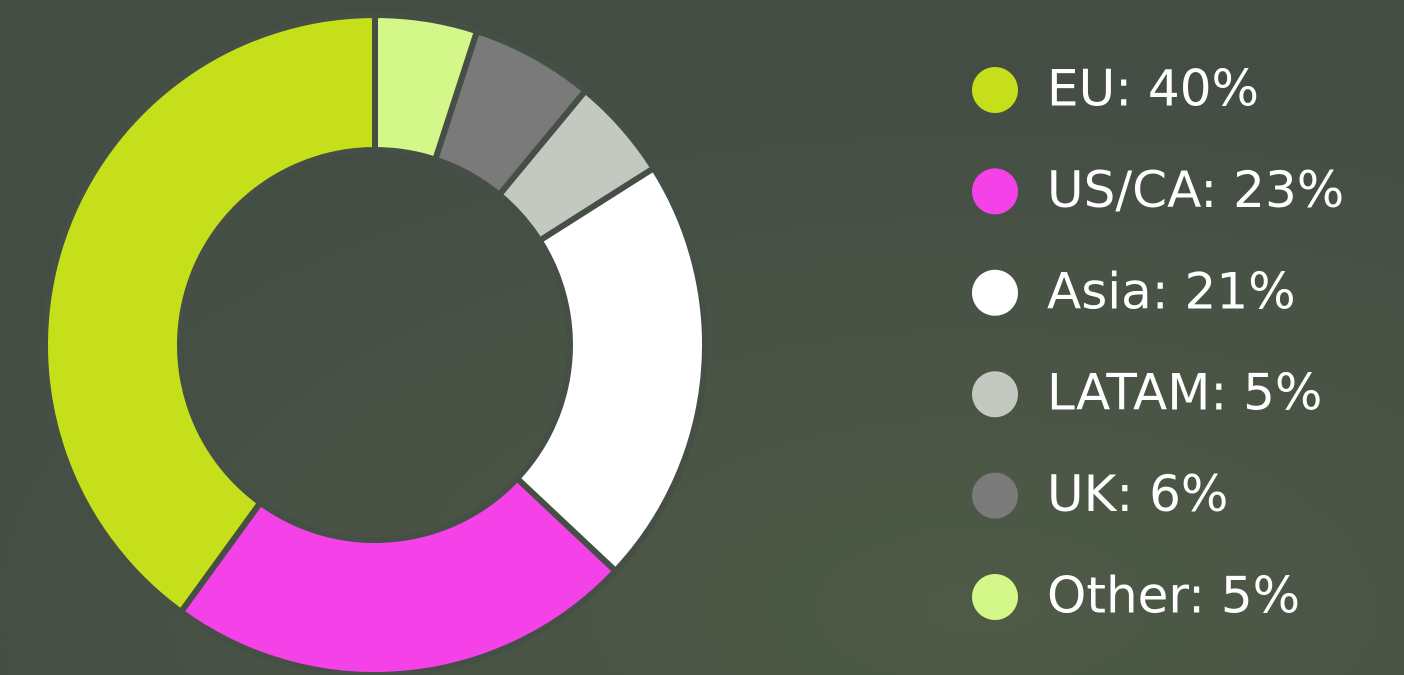  What do you see at coordinates (1153, 89) in the screenshot?
I see `legend-label: EU: 40%` at bounding box center [1153, 89].